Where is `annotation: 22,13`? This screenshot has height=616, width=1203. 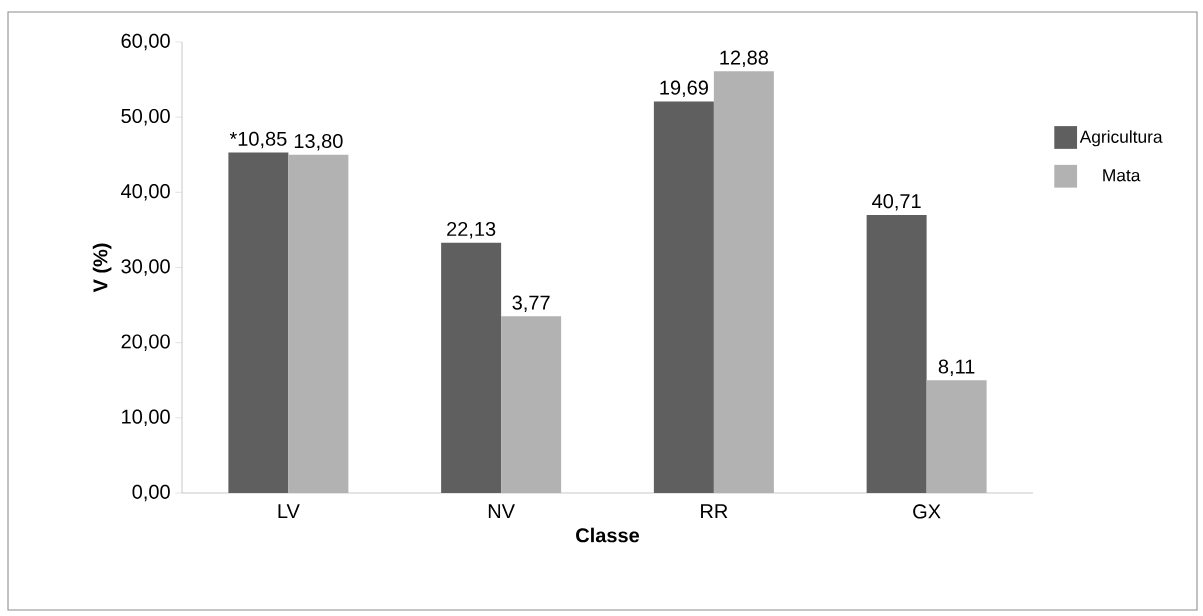
annotation: 22,13 is located at coordinates (471, 230).